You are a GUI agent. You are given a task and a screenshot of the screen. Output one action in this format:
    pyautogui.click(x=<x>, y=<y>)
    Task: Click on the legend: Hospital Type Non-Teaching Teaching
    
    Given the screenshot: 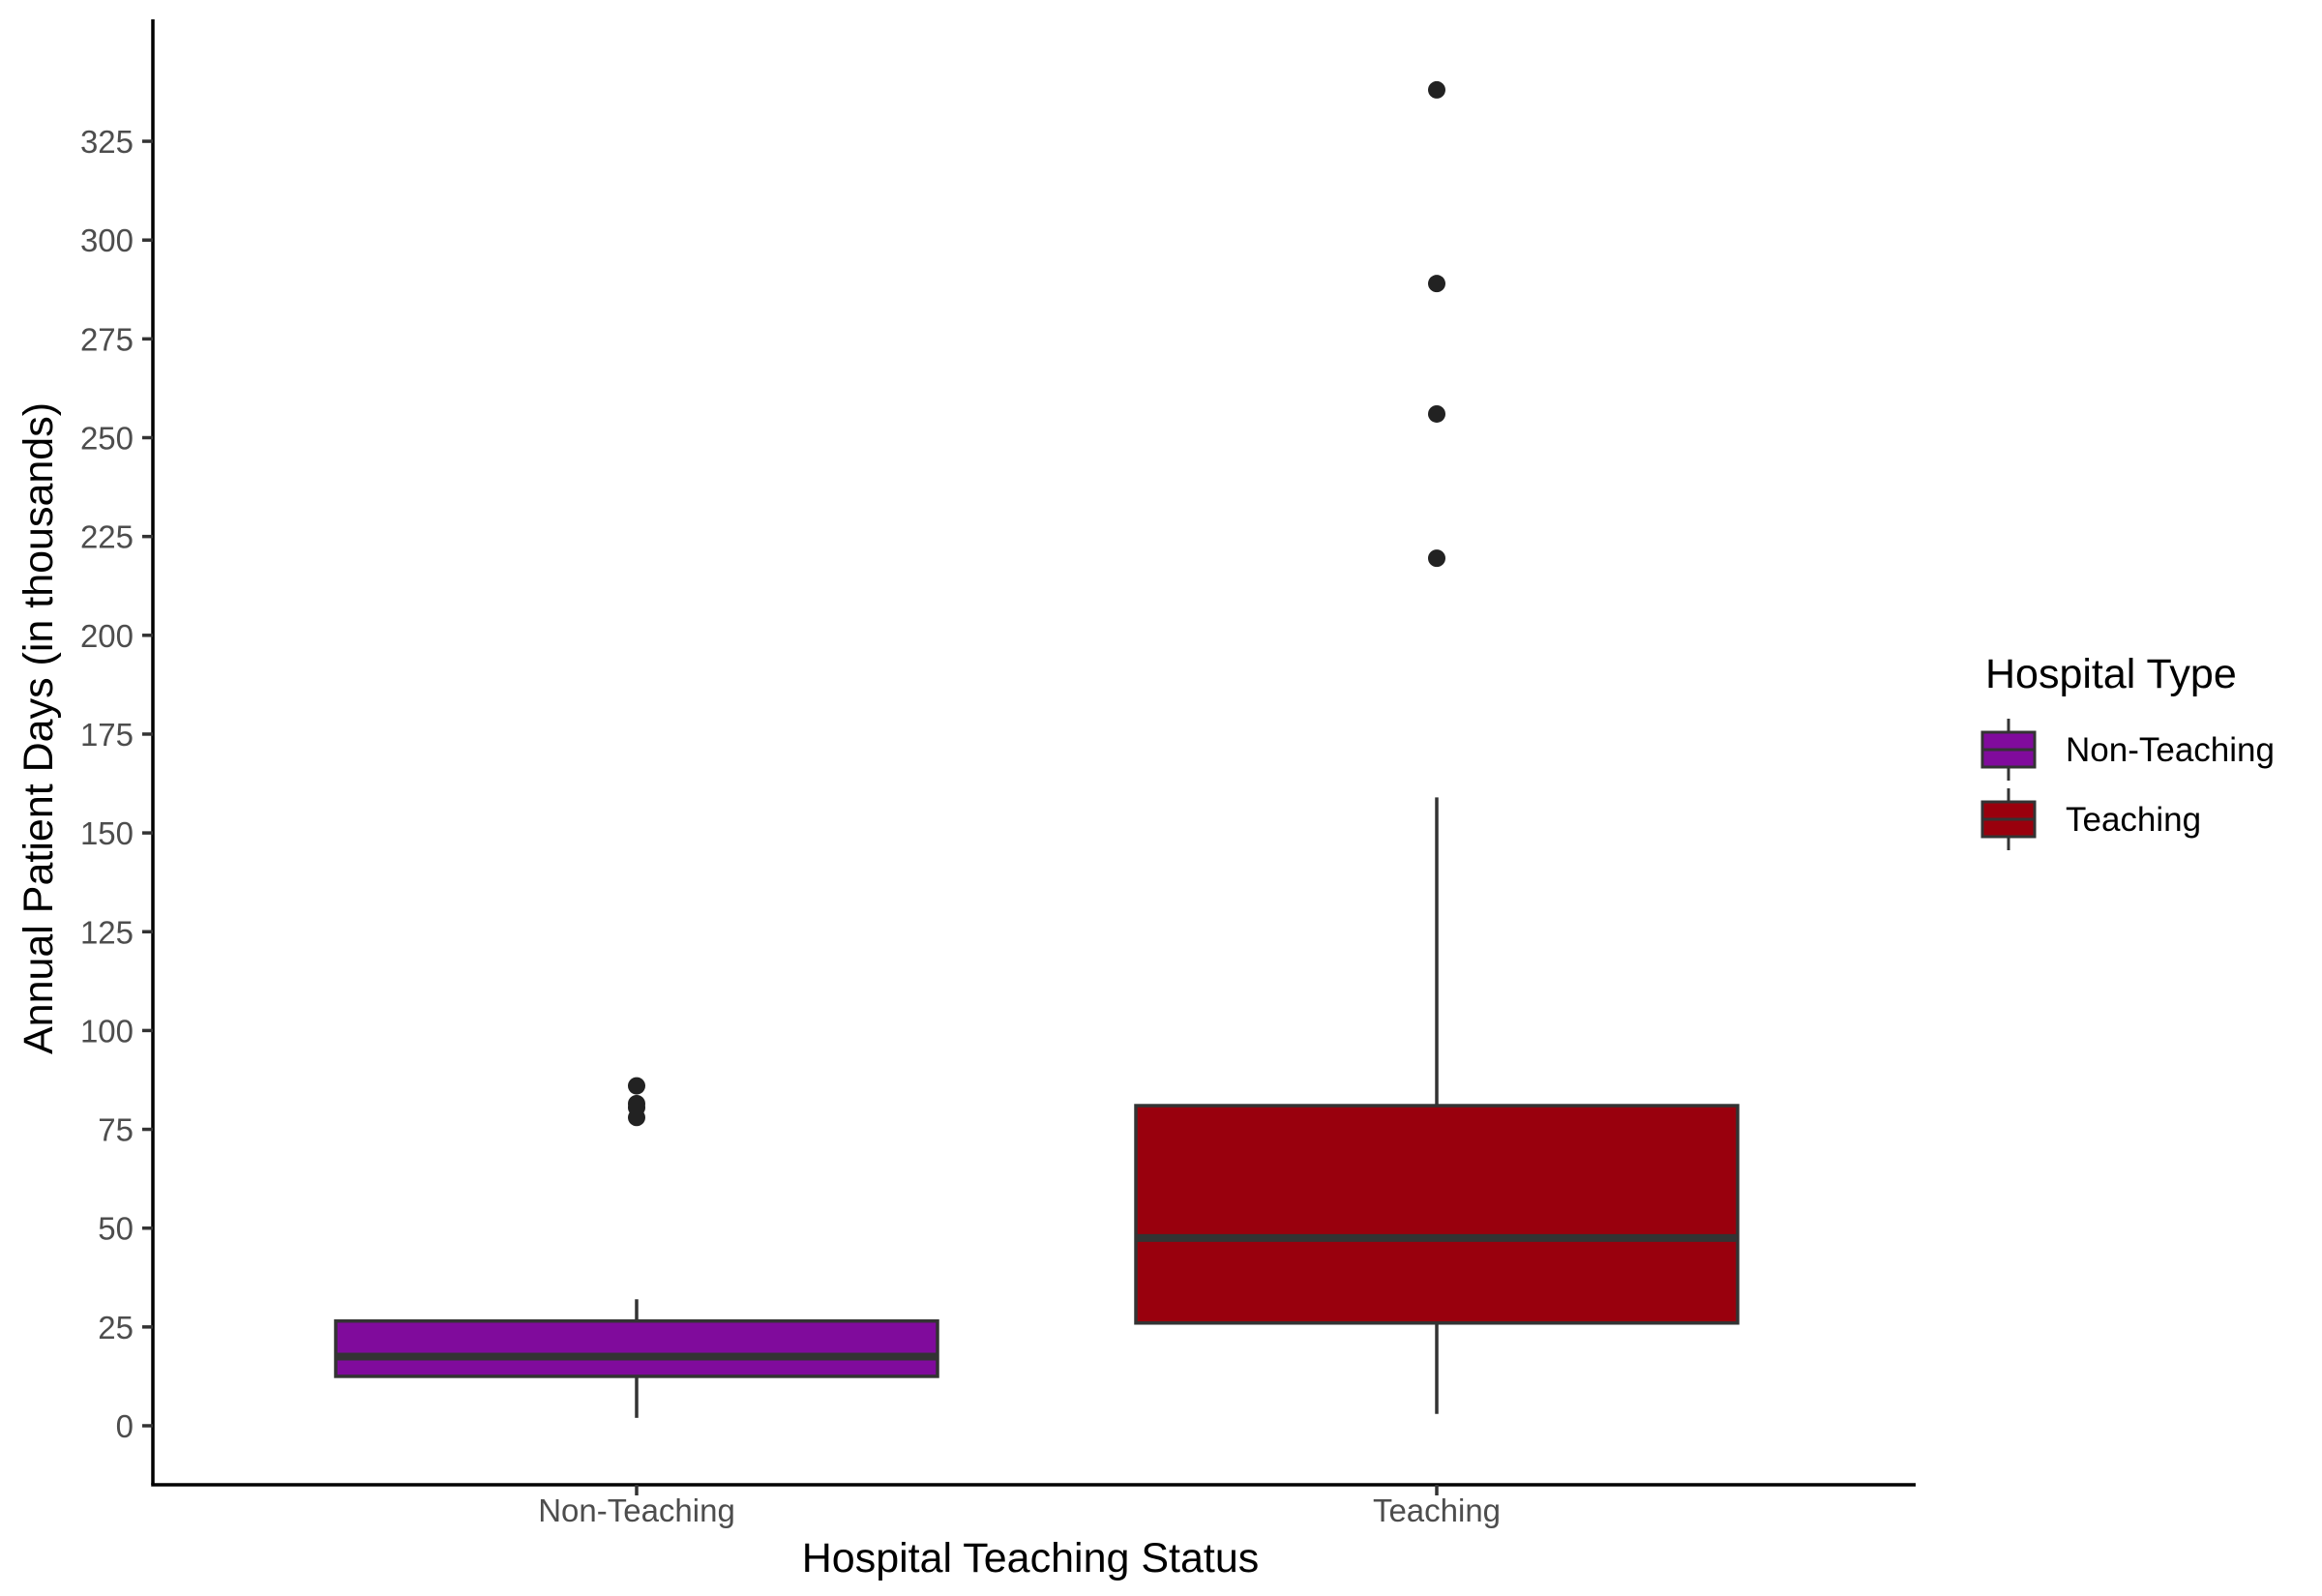 What is the action you would take?
    pyautogui.click(x=2127, y=750)
    